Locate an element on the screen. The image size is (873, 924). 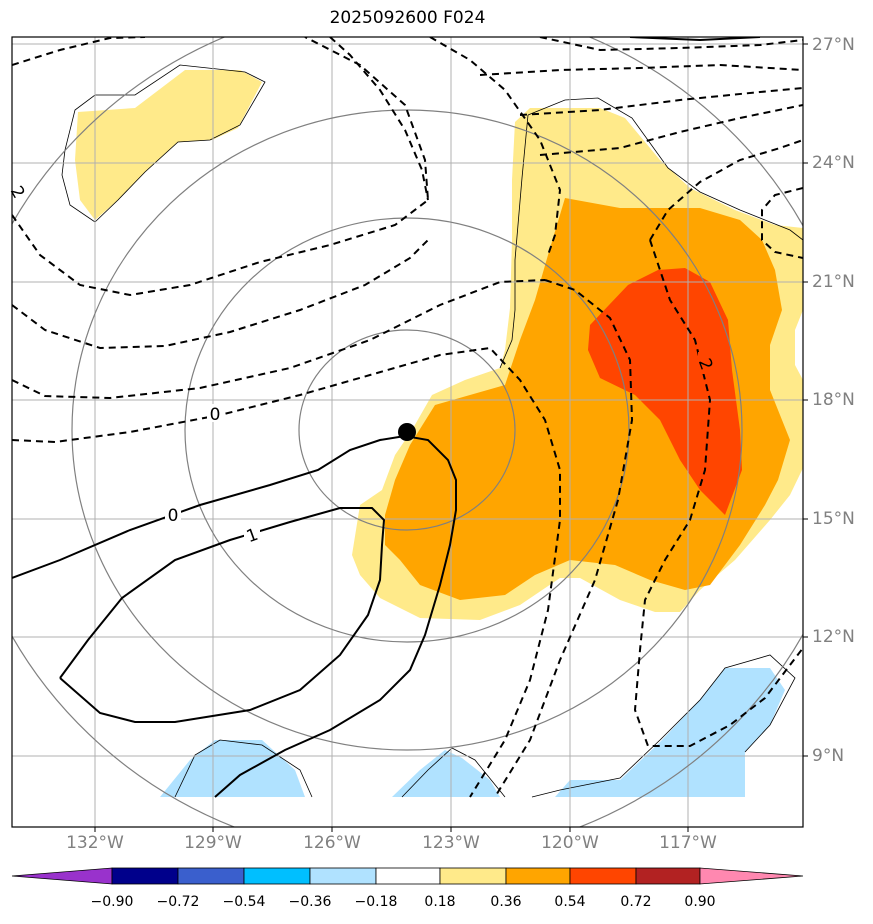
colorbar-tick: −0.72 is located at coordinates (178, 902).